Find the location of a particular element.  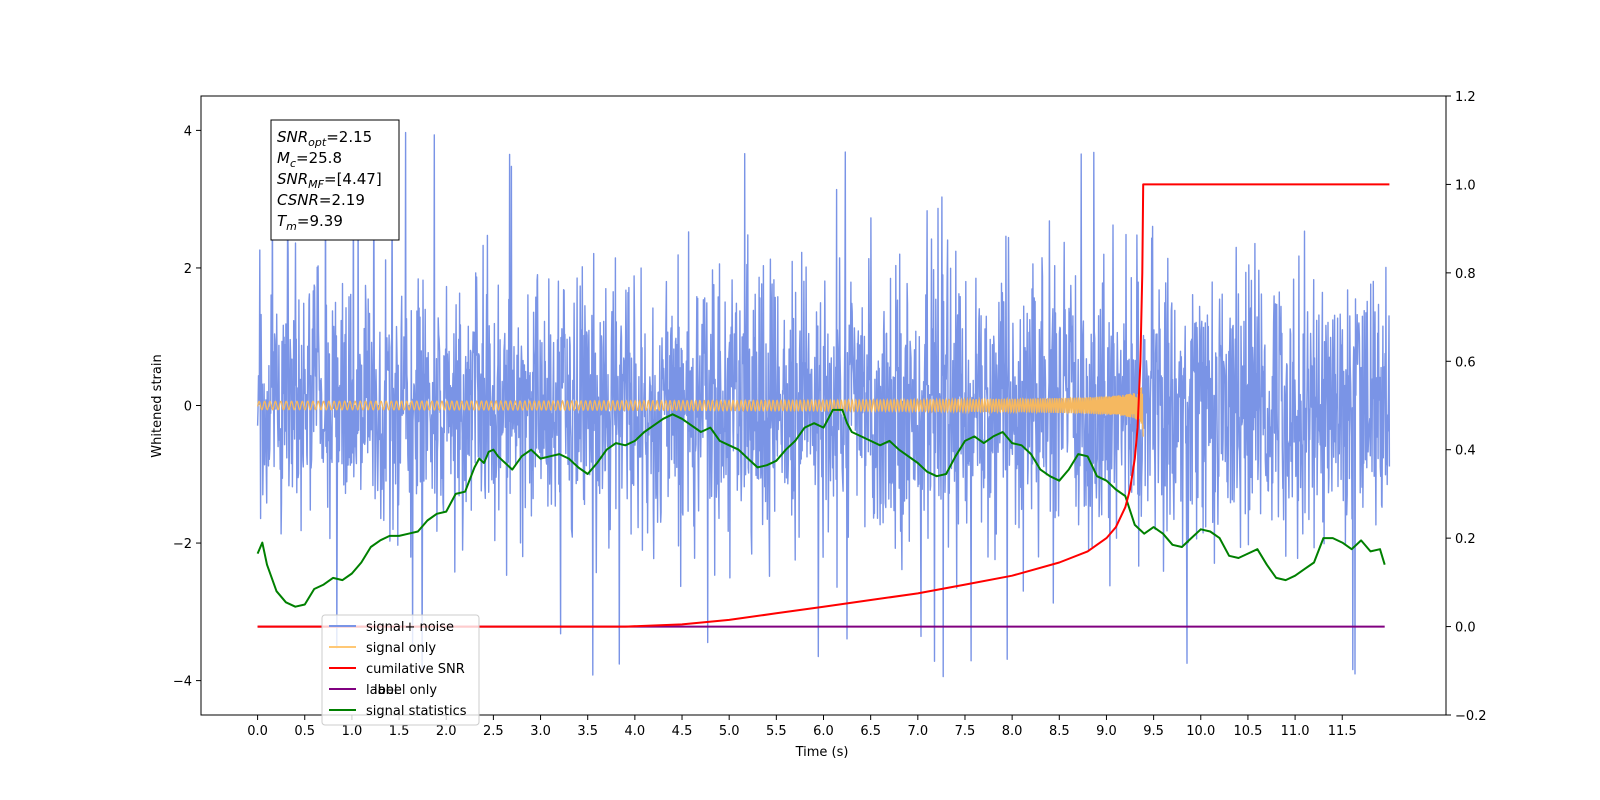

legend-item: signal statistics is located at coordinates (398, 711).